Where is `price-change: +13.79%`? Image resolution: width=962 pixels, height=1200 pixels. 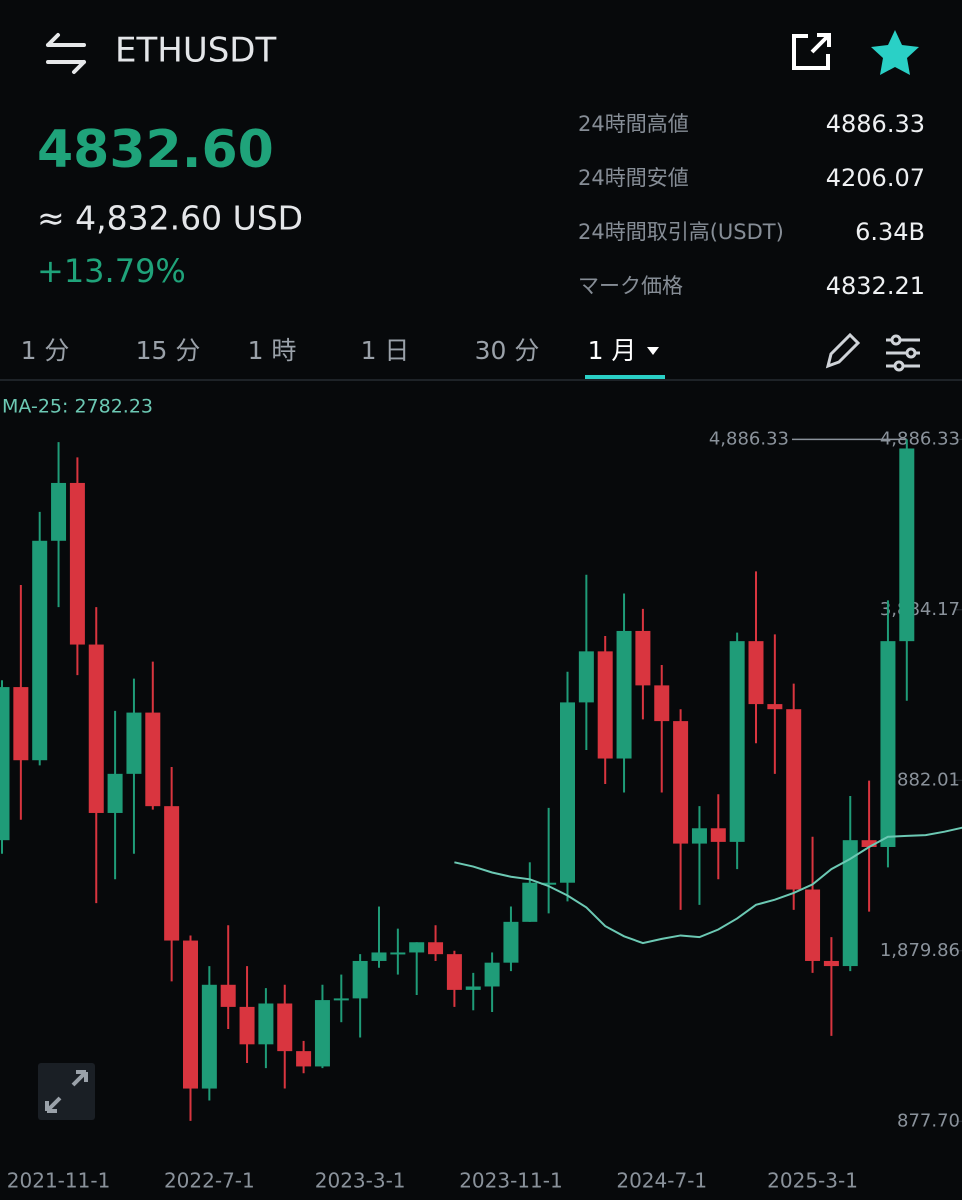
price-change: +13.79% is located at coordinates (111, 271).